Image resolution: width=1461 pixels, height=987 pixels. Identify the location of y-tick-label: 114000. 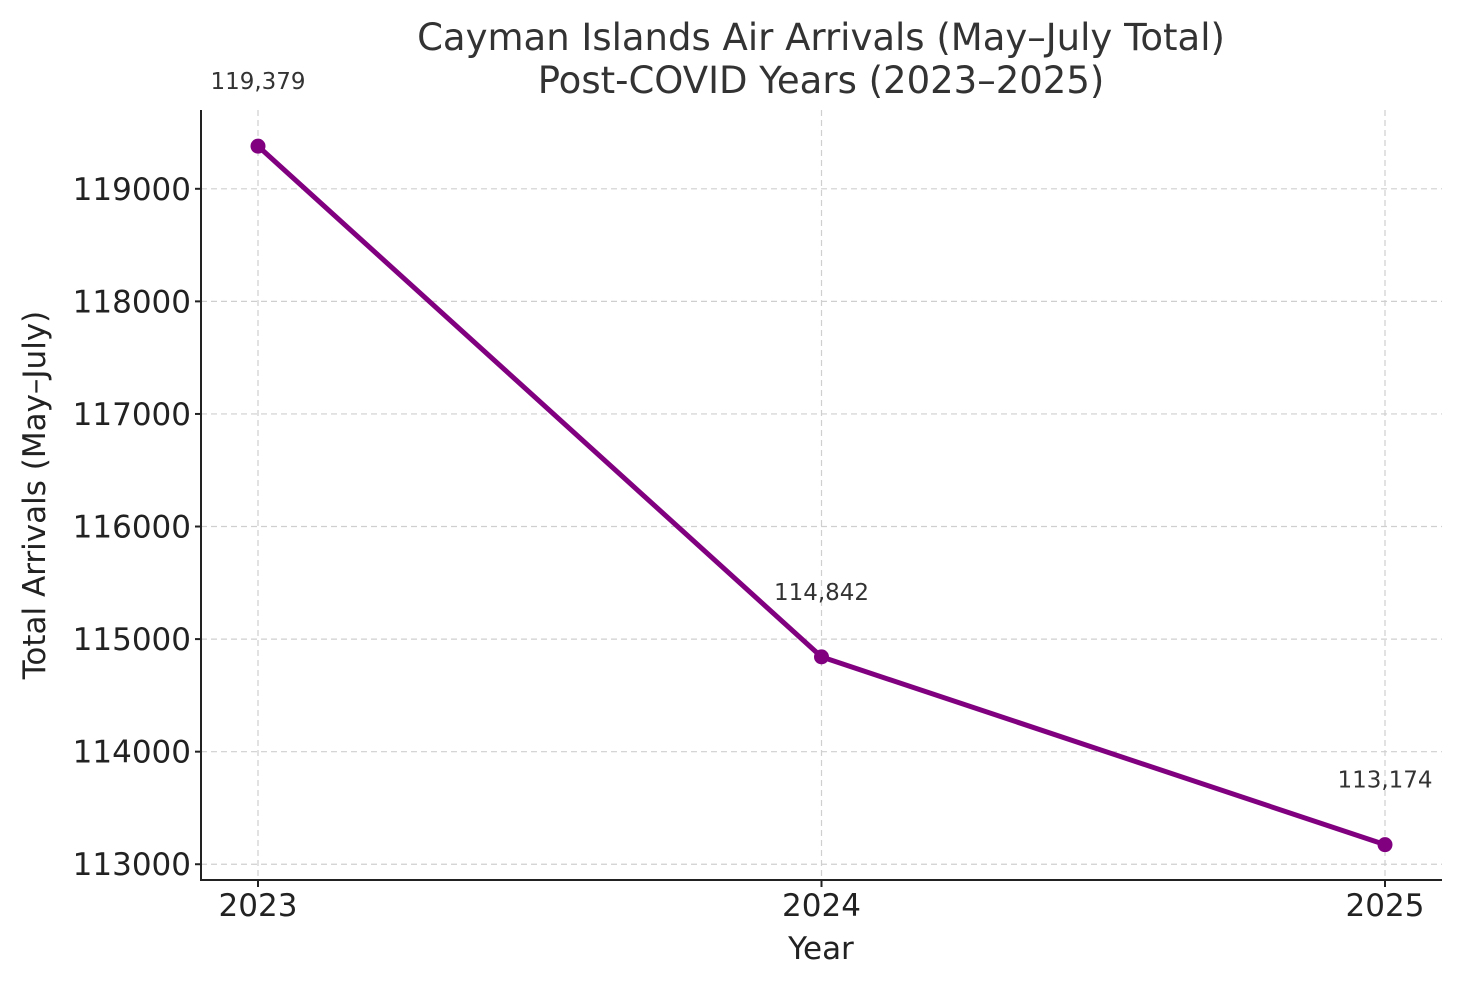
(132, 753).